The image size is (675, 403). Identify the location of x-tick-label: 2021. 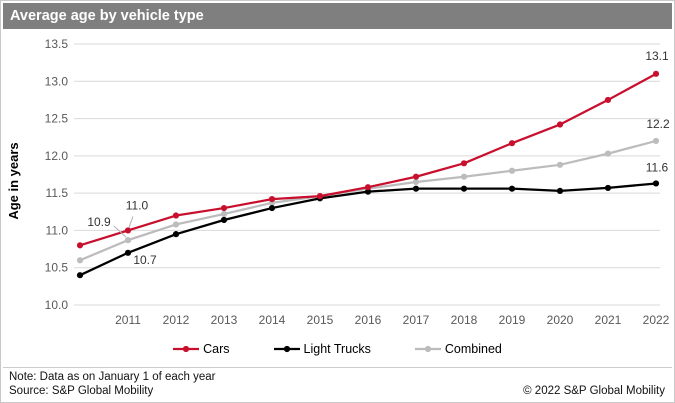
(608, 320).